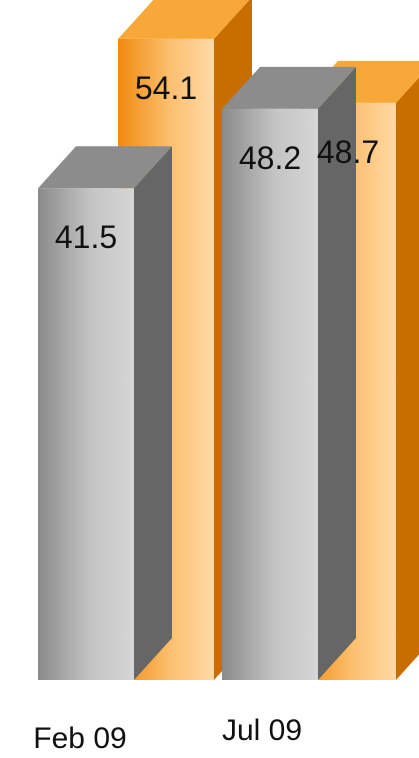  Describe the element at coordinates (79, 738) in the screenshot. I see `category-label: Feb 09` at that location.